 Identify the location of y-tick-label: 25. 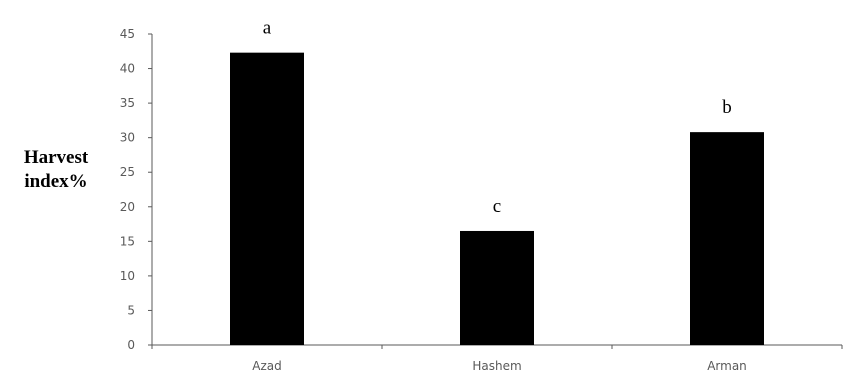
(127, 172).